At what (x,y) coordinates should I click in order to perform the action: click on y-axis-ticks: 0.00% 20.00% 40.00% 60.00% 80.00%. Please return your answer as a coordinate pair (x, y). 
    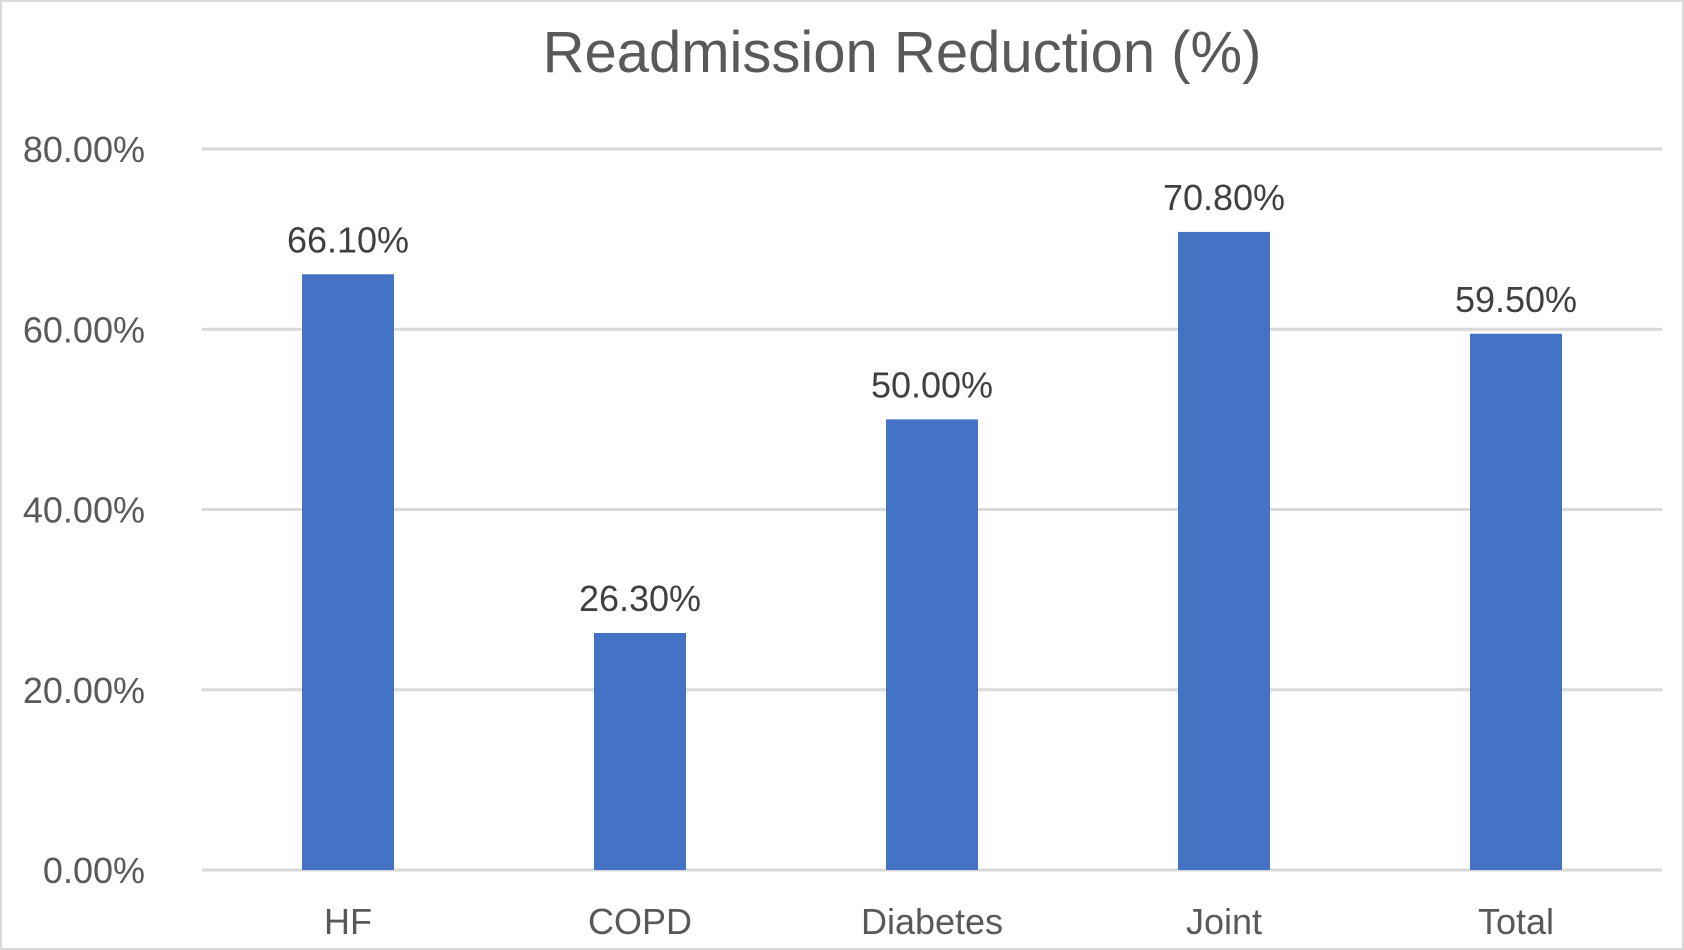
    Looking at the image, I should click on (84, 510).